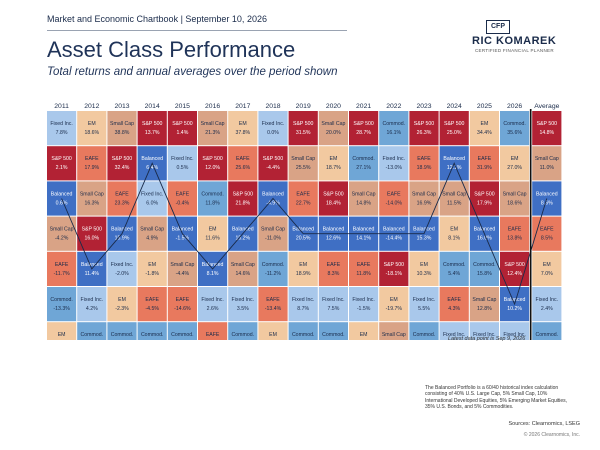 Image resolution: width=600 pixels, height=450 pixels. What do you see at coordinates (213, 309) in the screenshot?
I see `cell-value-label: 2.6%` at bounding box center [213, 309].